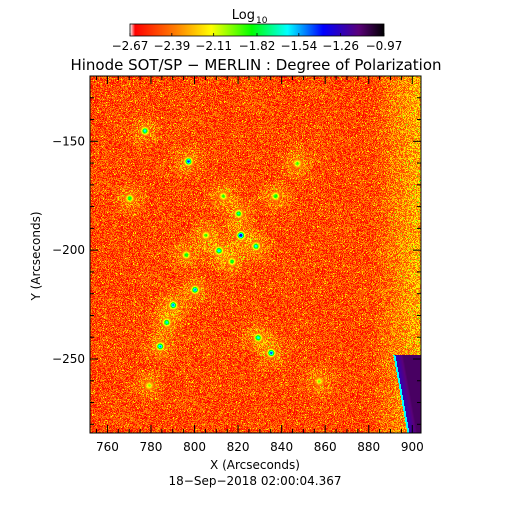 Image resolution: width=510 pixels, height=512 pixels. Describe the element at coordinates (384, 46) in the screenshot. I see `colorbar-tick-label: −0.97` at that location.